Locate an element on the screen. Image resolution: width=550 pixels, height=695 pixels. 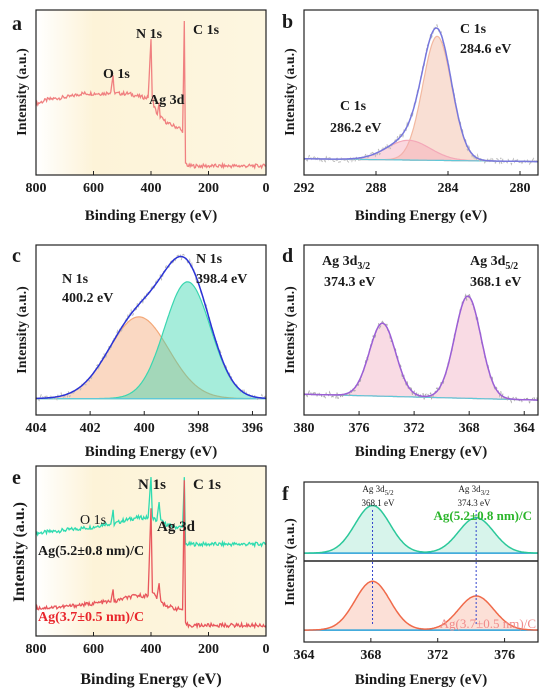
panel-c-xticks: 404 402 400 398 396 is located at coordinates (144, 423).